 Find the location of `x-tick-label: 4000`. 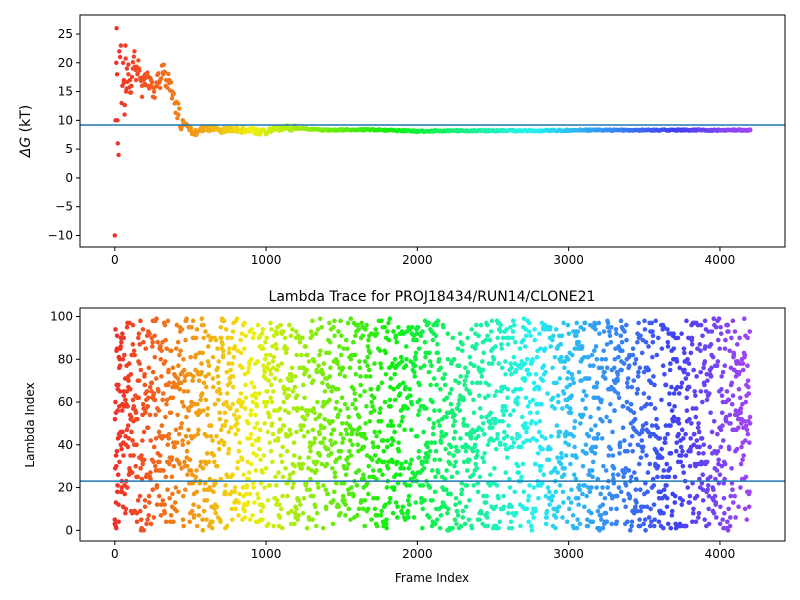

x-tick-label: 4000 is located at coordinates (720, 260).